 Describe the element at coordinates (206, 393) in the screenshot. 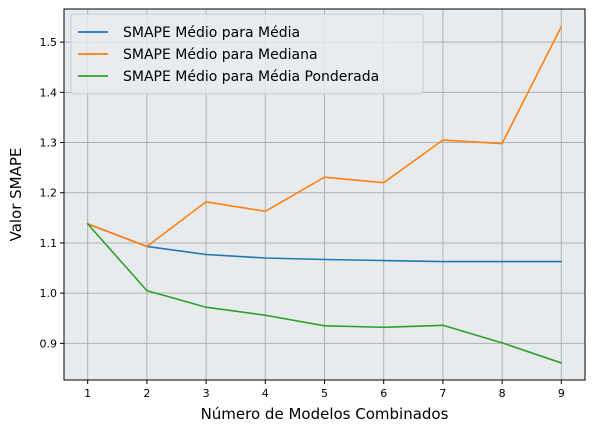

I see `x-tick-label: 3` at that location.